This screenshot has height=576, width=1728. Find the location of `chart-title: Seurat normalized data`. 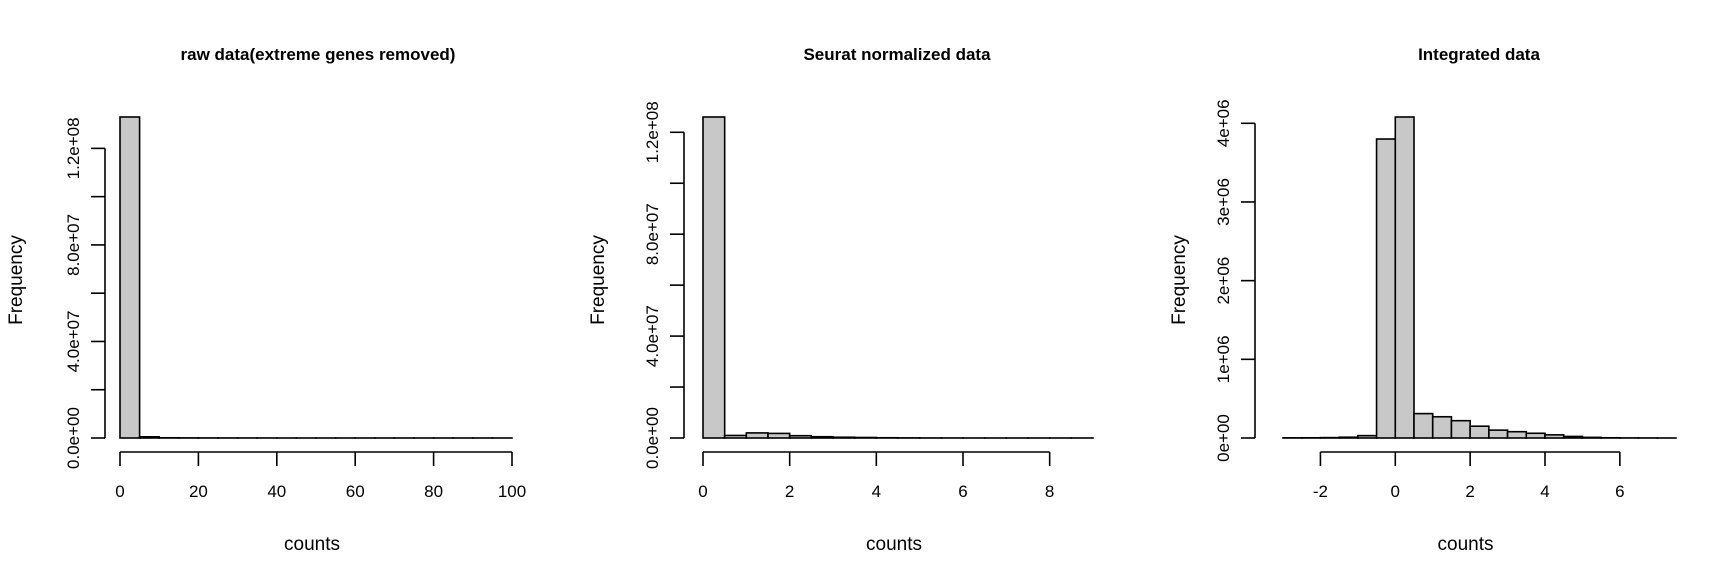

chart-title: Seurat normalized data is located at coordinates (897, 54).